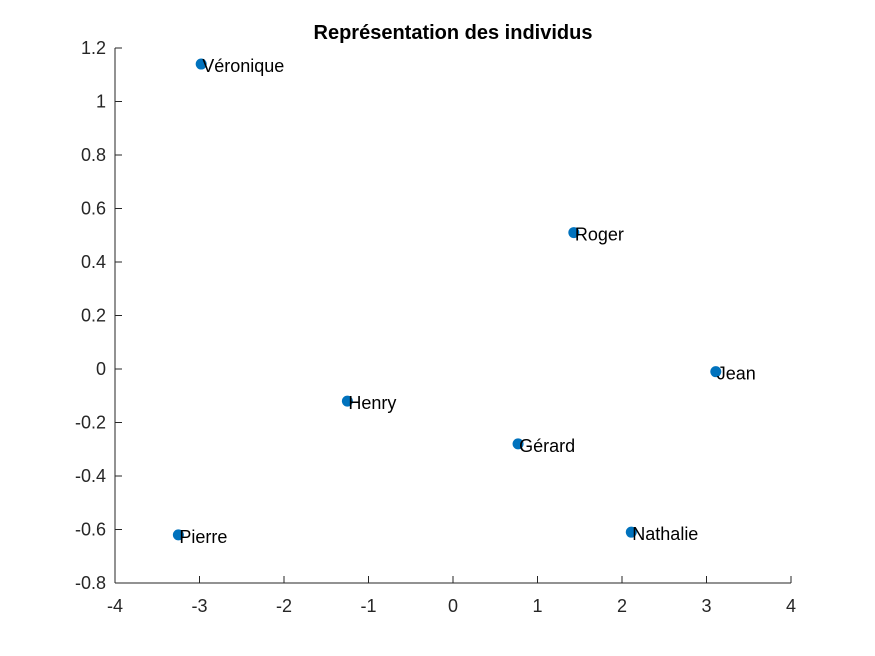 This screenshot has height=656, width=875. I want to click on data-point-label: Gérard, so click(547, 446).